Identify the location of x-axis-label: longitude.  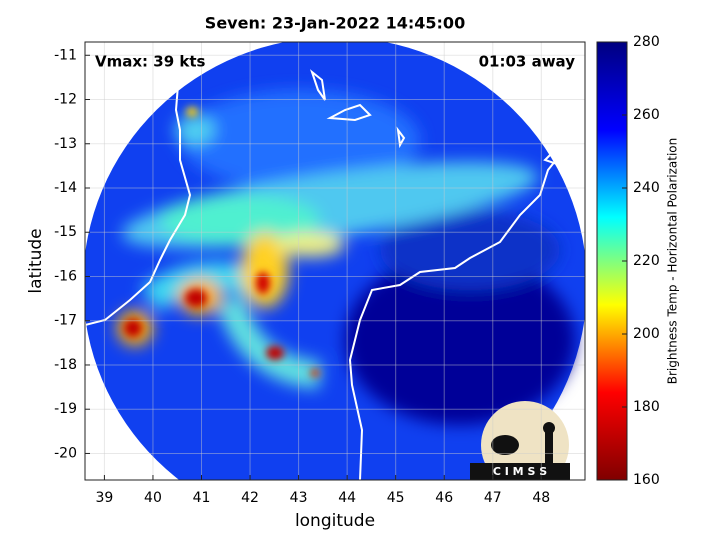
(335, 521).